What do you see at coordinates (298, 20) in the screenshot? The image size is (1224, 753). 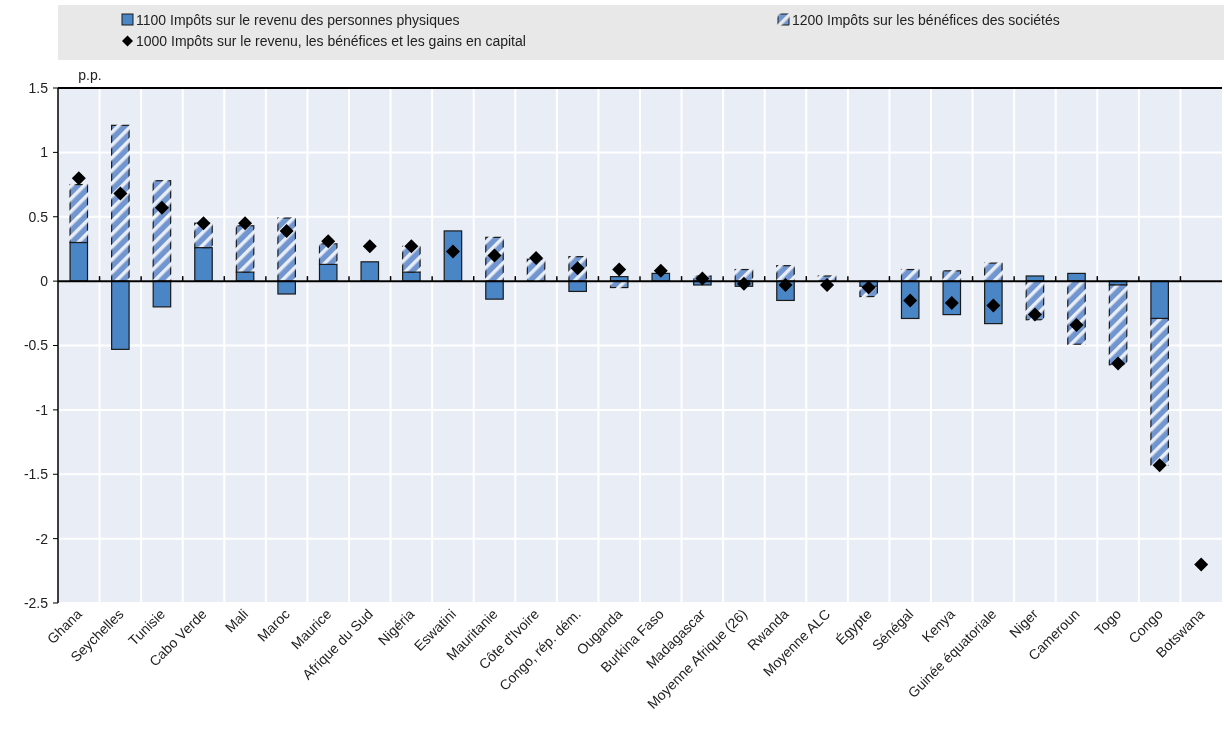 I see `legend-label: 1100 Impôts sur le revenu des personnes physiques` at bounding box center [298, 20].